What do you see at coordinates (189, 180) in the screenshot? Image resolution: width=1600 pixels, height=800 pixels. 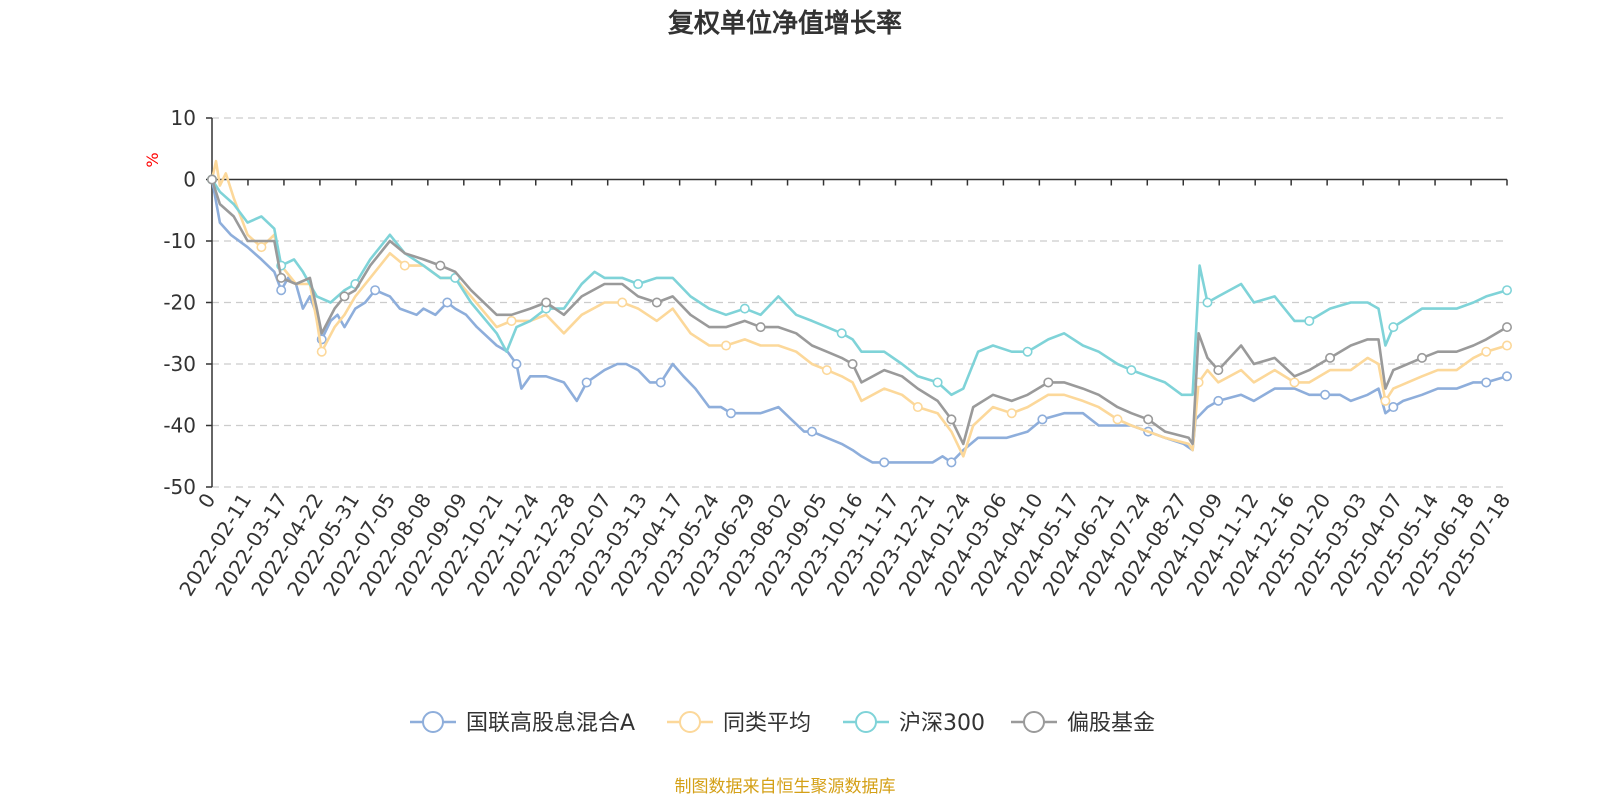 I see `y-tick-label: 0` at bounding box center [189, 180].